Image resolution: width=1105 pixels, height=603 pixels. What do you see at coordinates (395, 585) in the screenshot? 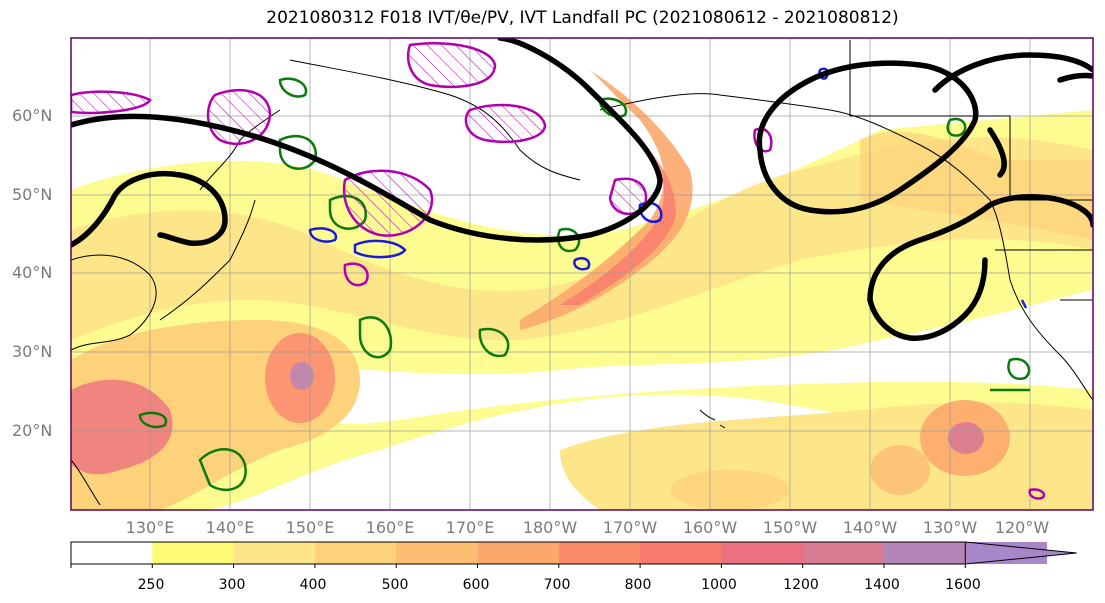
I see `colorbar-tick-label: 500` at bounding box center [395, 585].